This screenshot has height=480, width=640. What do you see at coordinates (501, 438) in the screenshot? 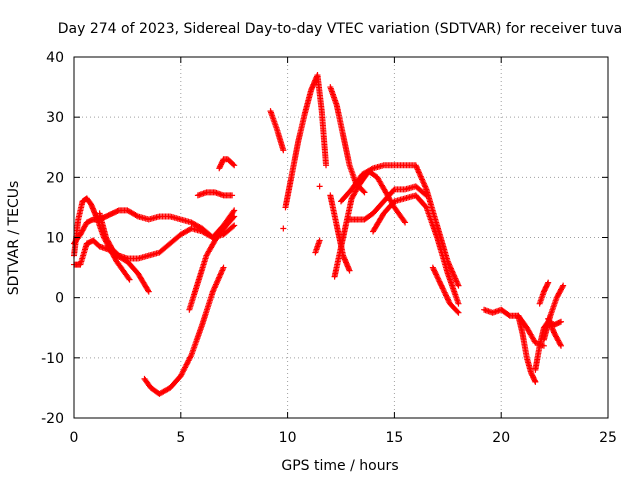
I see `x-tick-label: 20` at bounding box center [501, 438].